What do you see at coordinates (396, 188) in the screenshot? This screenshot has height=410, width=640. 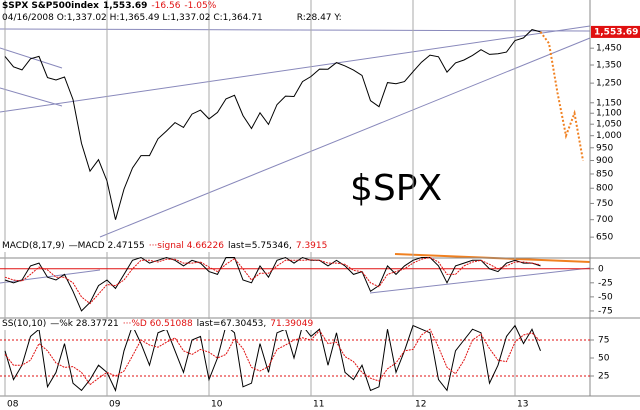 I see `annotation: $SPX` at bounding box center [396, 188].